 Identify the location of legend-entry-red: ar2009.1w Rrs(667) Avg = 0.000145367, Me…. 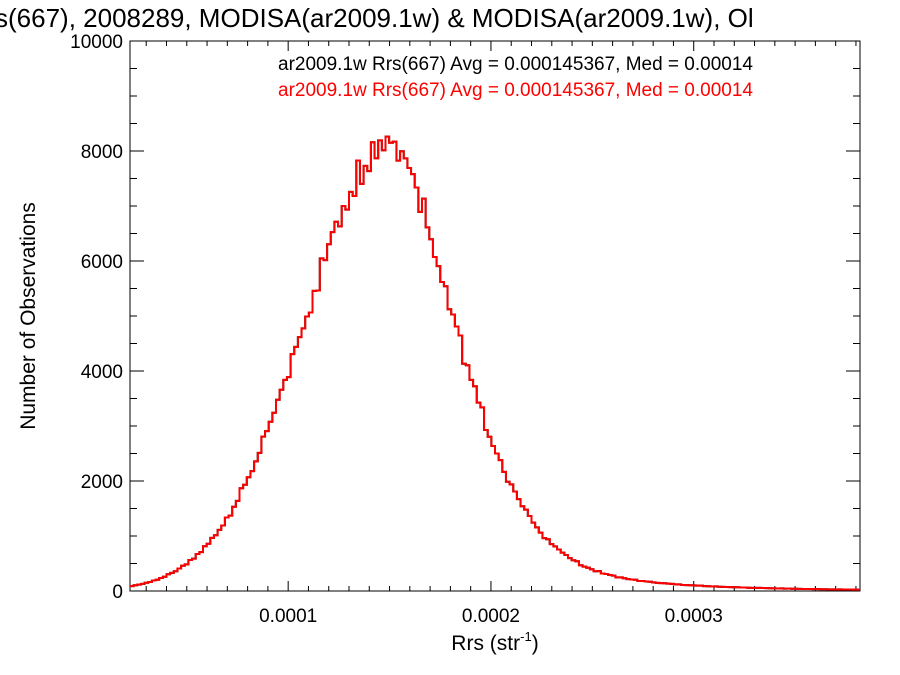
(515, 90).